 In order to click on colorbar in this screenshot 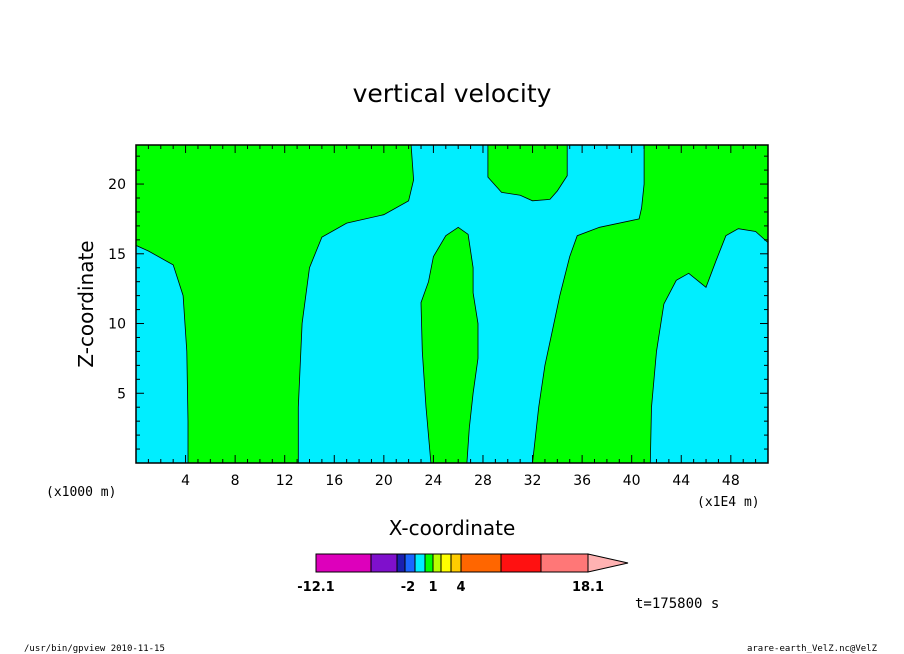, I will do `click(472, 563)`.